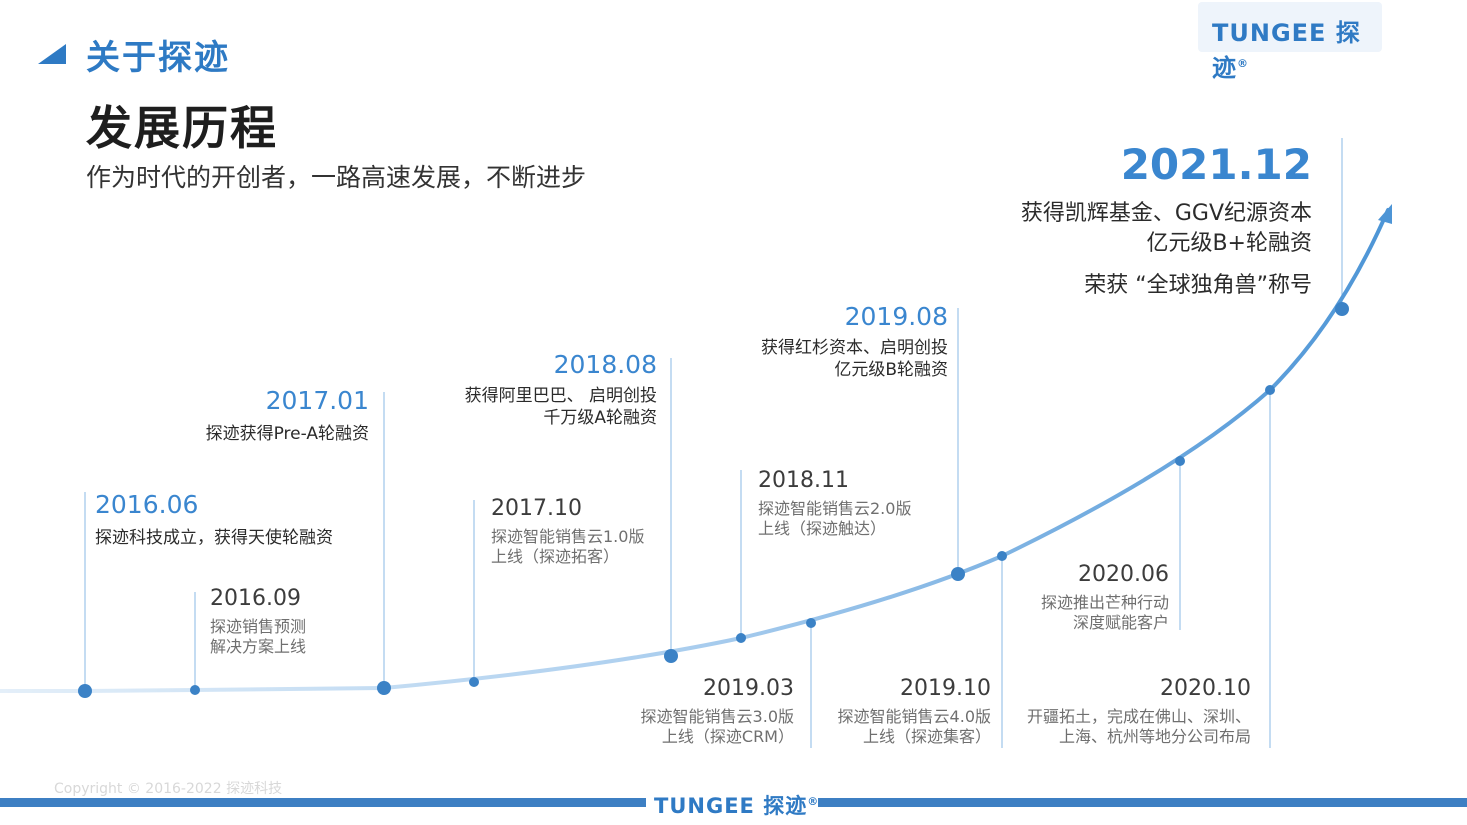 Image resolution: width=1467 pixels, height=825 pixels. What do you see at coordinates (926, 736) in the screenshot?
I see `milestone-desc: 上线（探迹集客）` at bounding box center [926, 736].